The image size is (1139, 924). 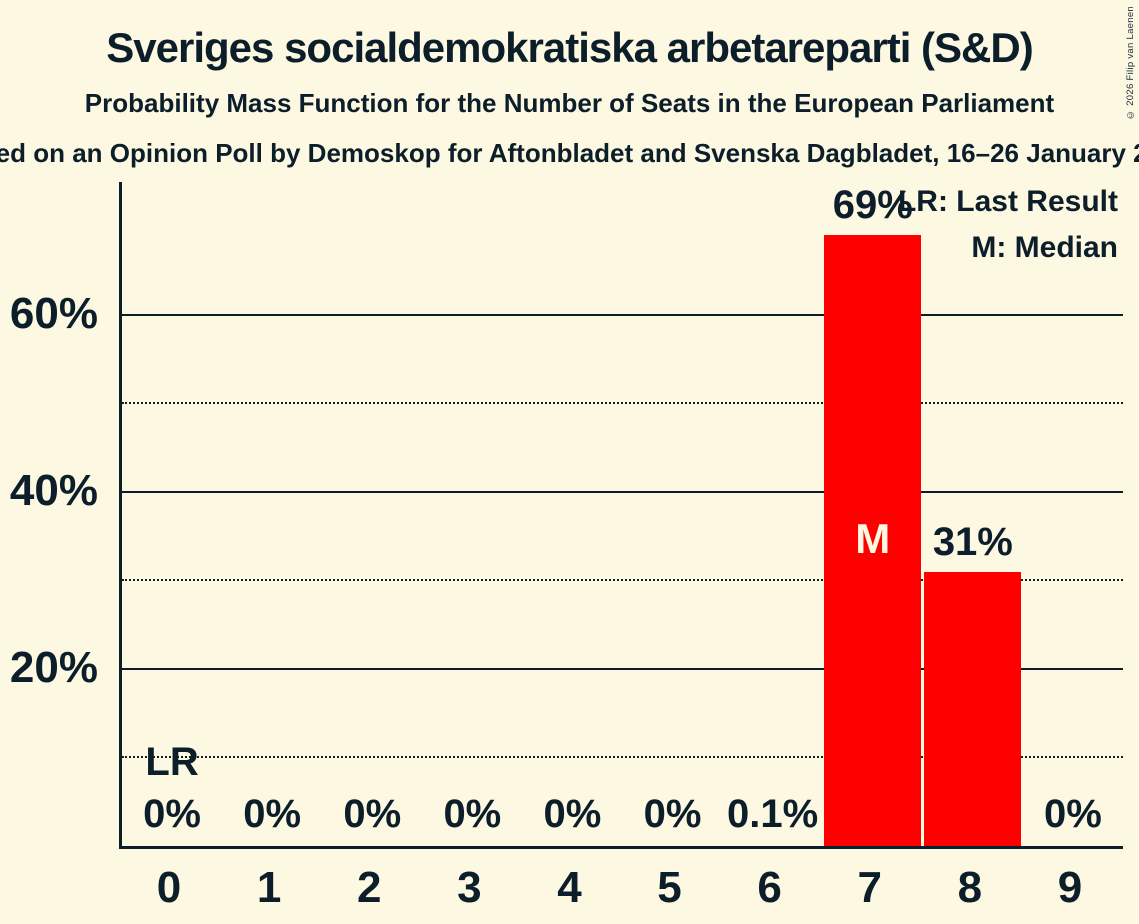 I want to click on bar-value-label-6: 0.1%, so click(x=773, y=814).